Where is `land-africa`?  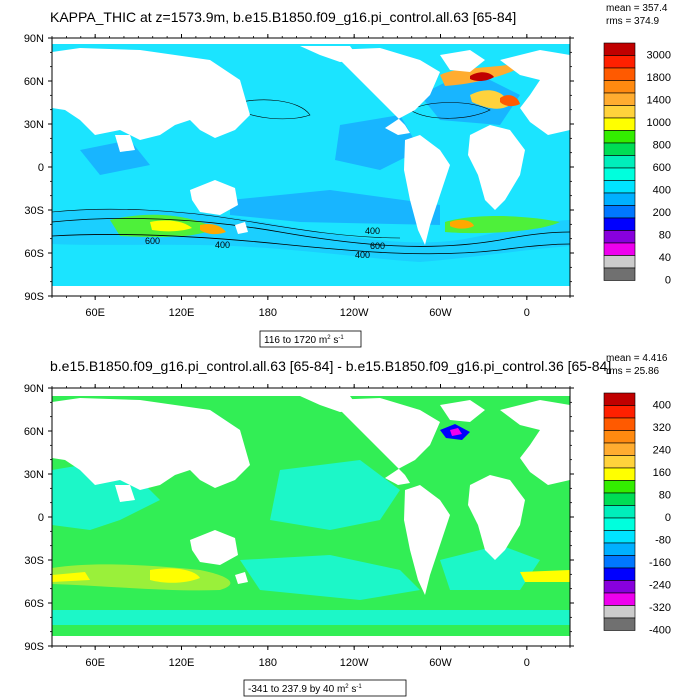
land-africa is located at coordinates (496, 167).